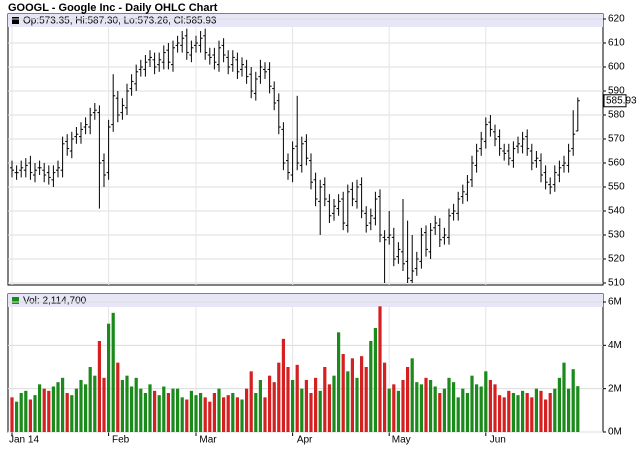 Image resolution: width=640 pixels, height=468 pixels. I want to click on x-tick-label: Jan 14, so click(24, 440).